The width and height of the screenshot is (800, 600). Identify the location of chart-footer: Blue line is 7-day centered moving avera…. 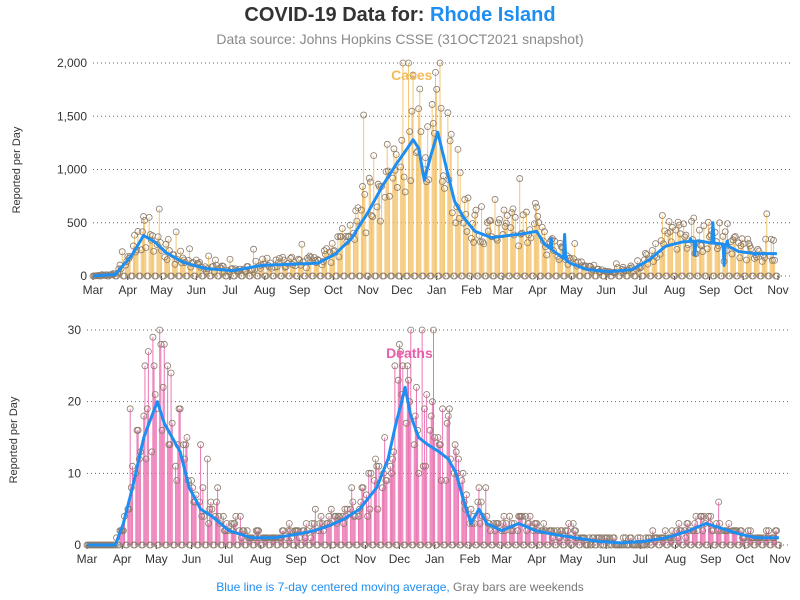
(400, 587).